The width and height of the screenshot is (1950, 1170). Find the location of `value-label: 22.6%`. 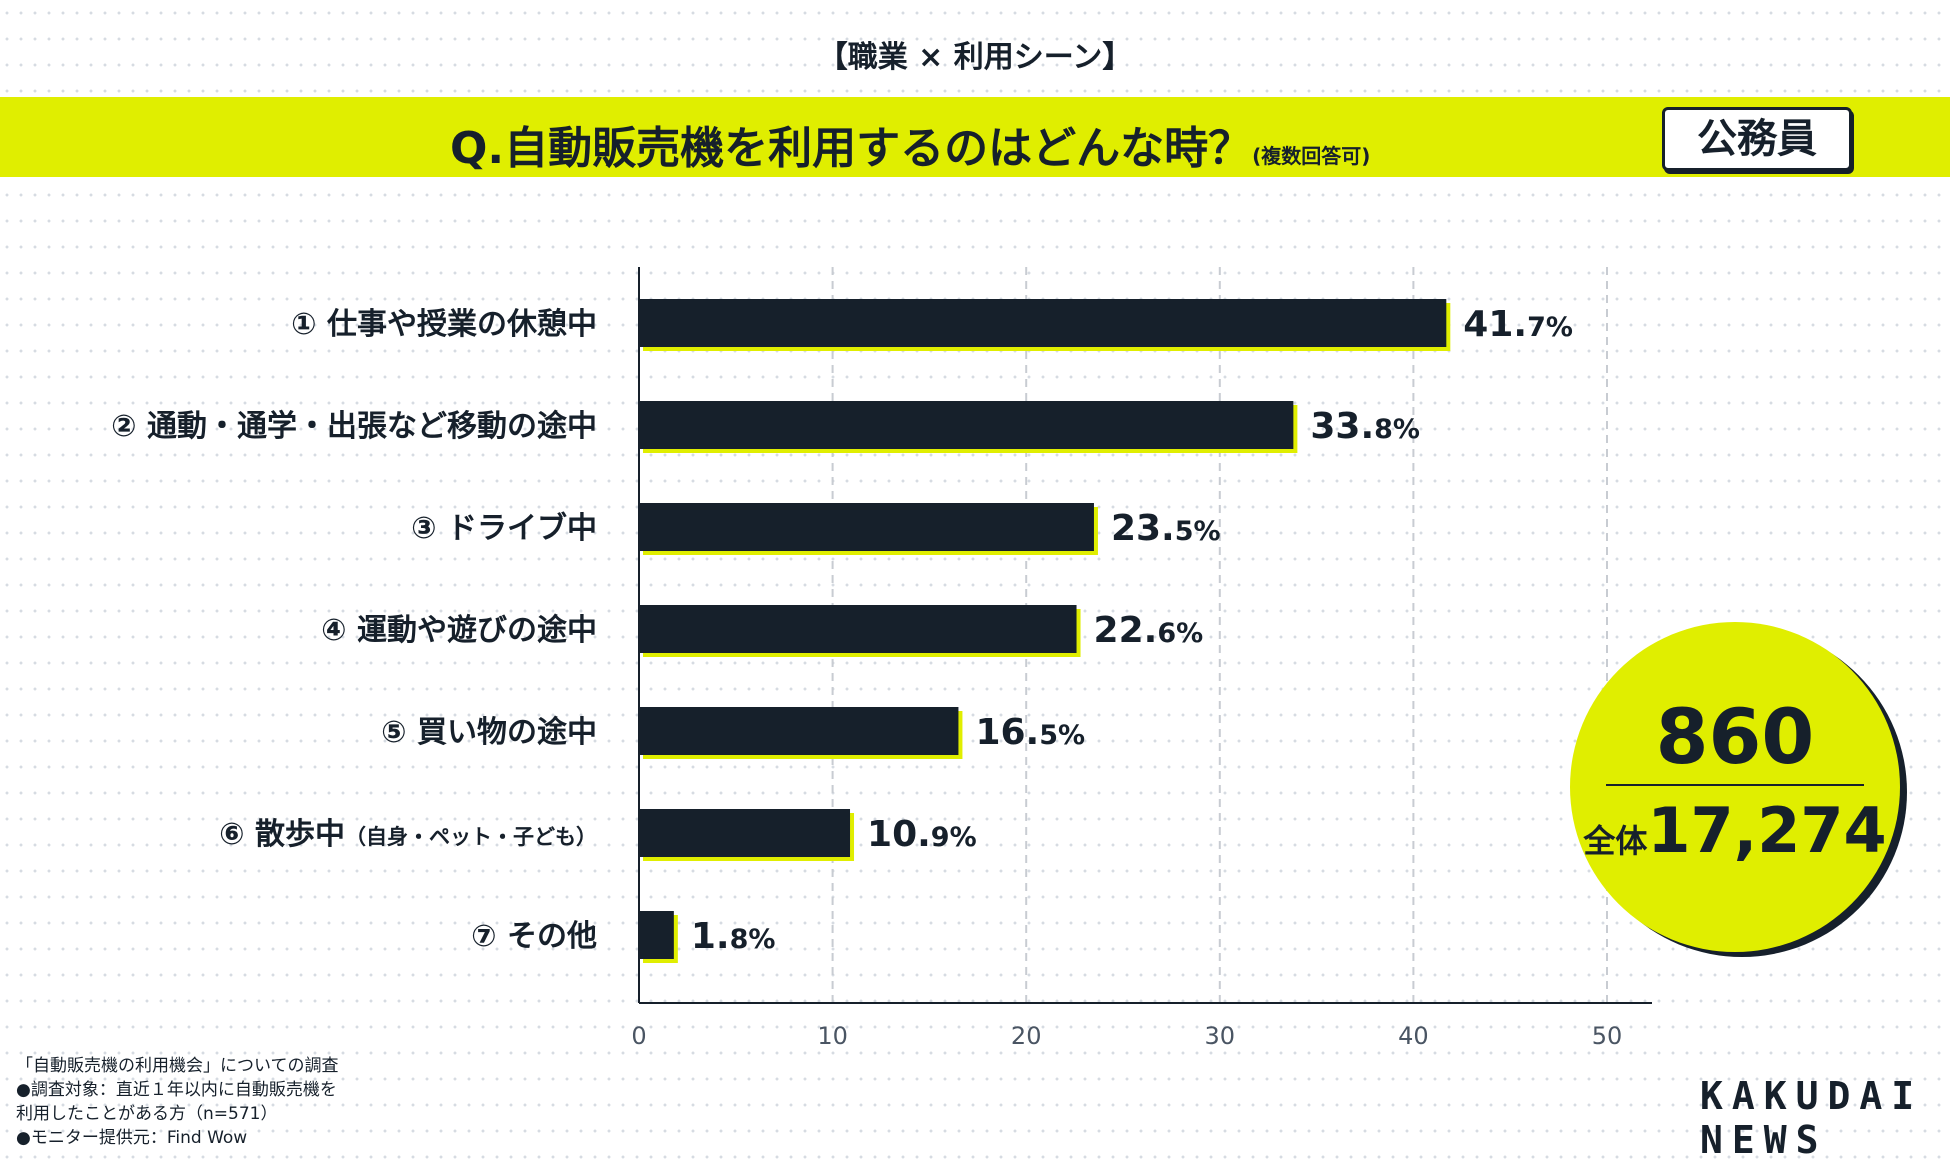

value-label: 22.6% is located at coordinates (1149, 630).